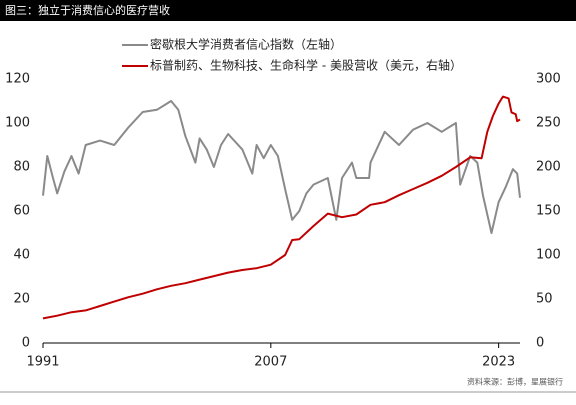 Image resolution: width=576 pixels, height=405 pixels. I want to click on legend-label: 标普制药、生物科技、生命科学 - 美股营收（美元，右轴）, so click(306, 65).